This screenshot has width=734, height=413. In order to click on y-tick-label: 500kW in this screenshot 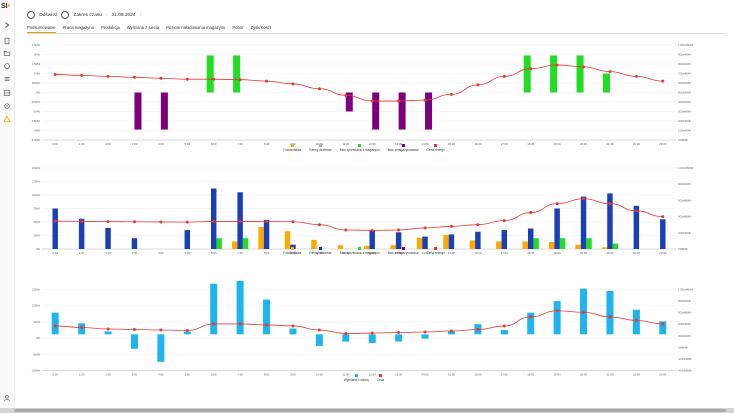, I will do `click(36, 83)`.